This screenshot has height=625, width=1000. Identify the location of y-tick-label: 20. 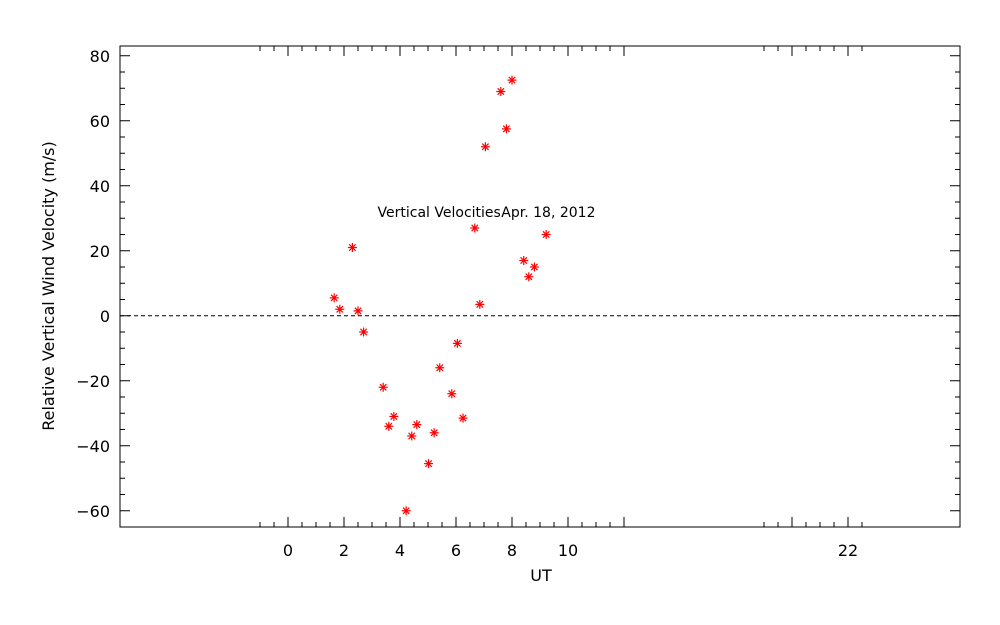
(100, 251).